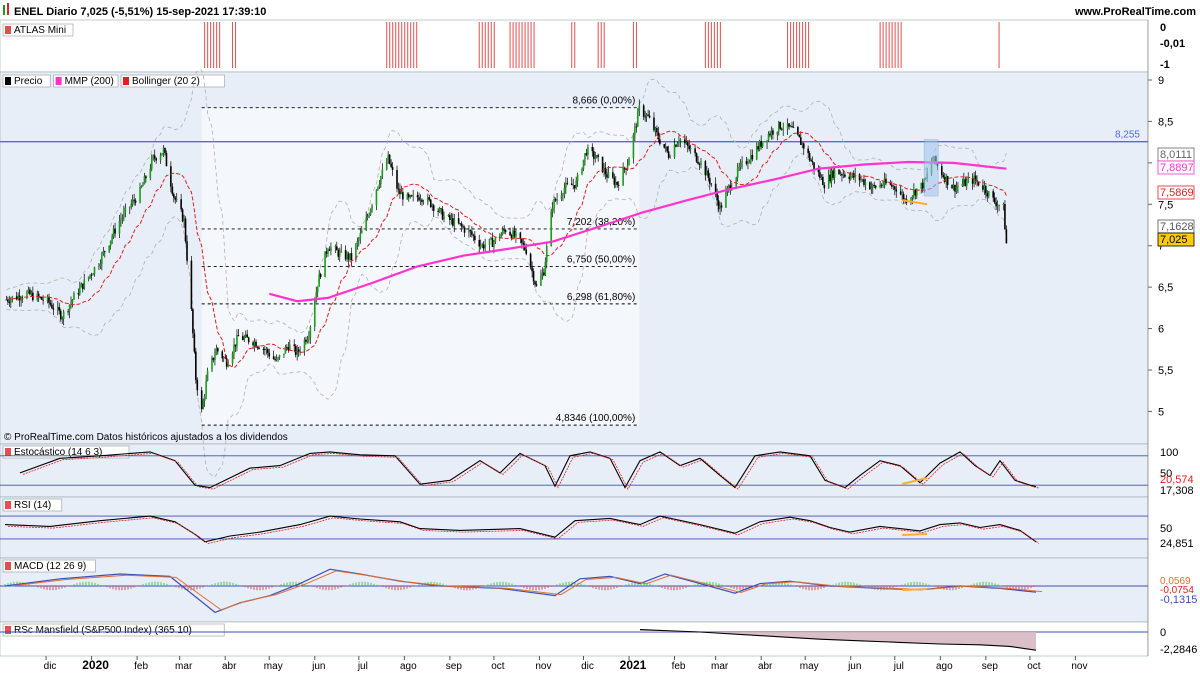 This screenshot has height=675, width=1200. Describe the element at coordinates (914, 481) in the screenshot. I see `stochastic-divergence-line` at that location.